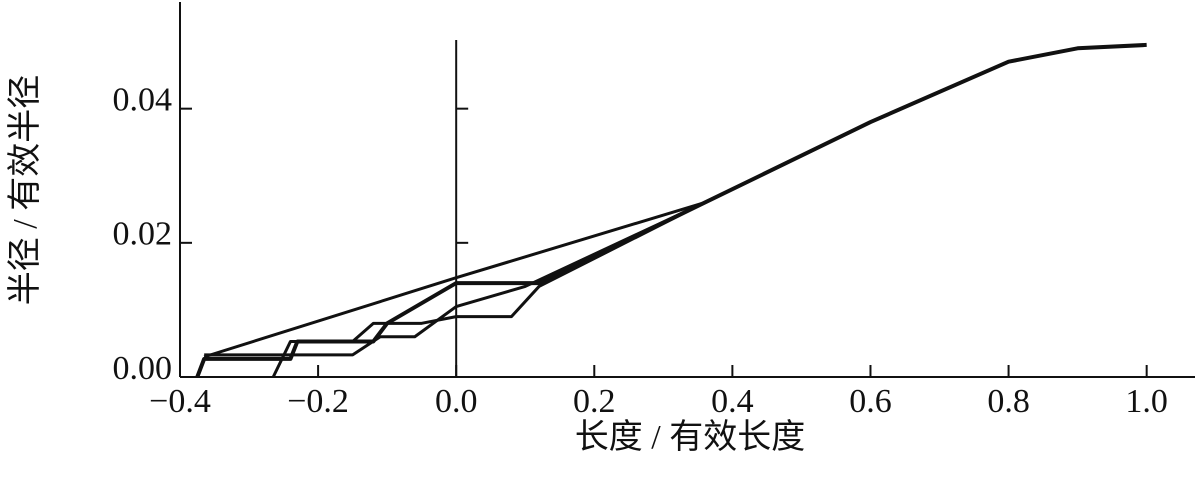  I want to click on y-tick-label: 0.00, so click(143, 368).